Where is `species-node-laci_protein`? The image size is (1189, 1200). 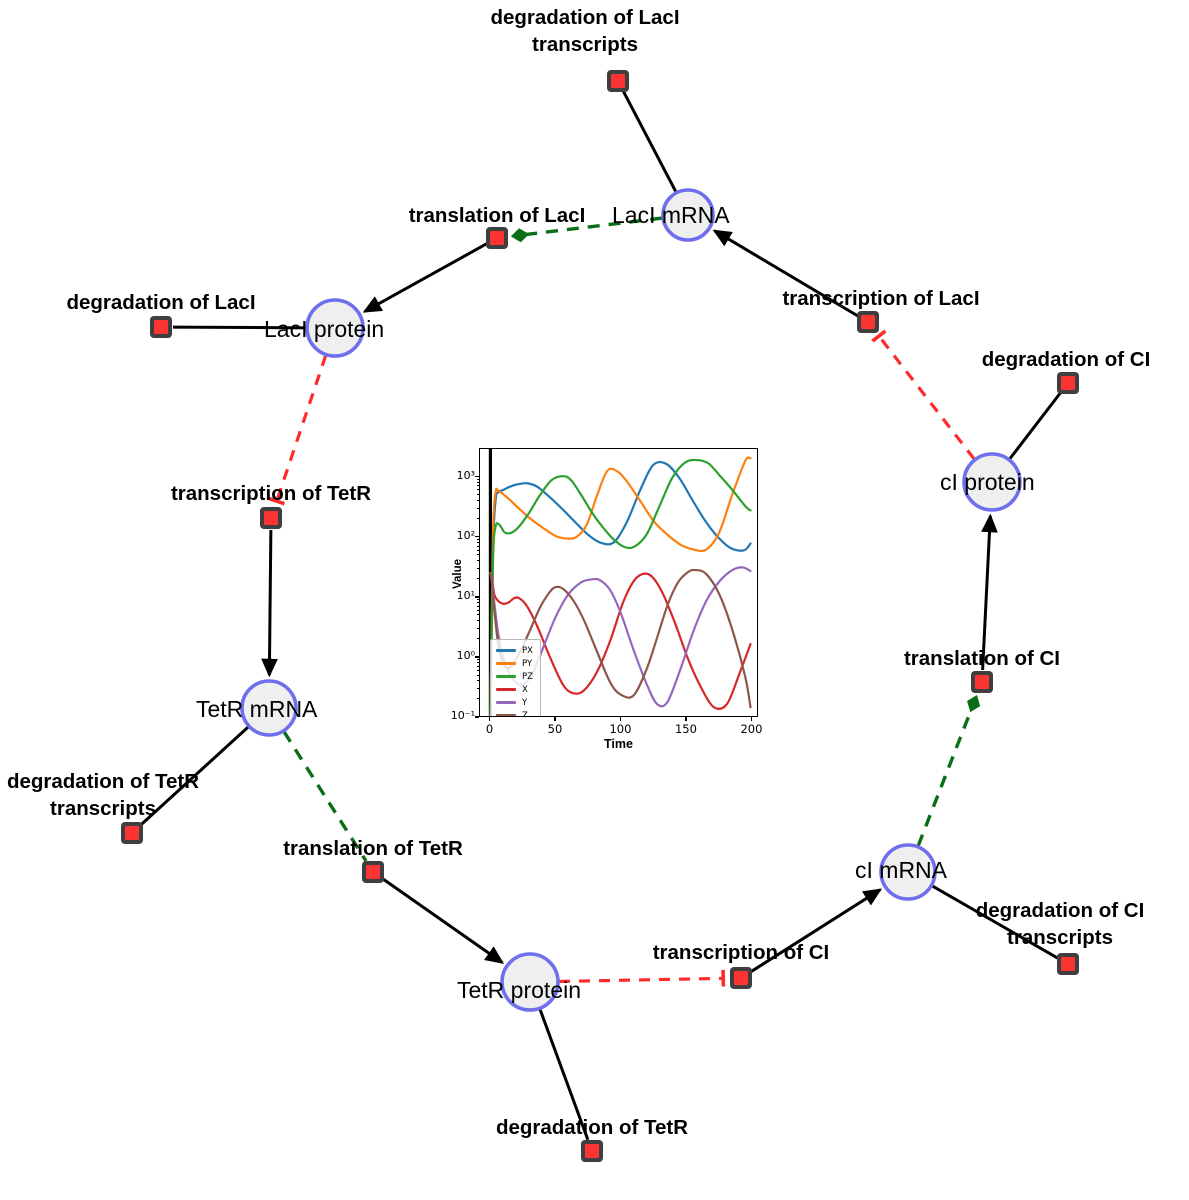 species-node-laci_protein is located at coordinates (335, 328).